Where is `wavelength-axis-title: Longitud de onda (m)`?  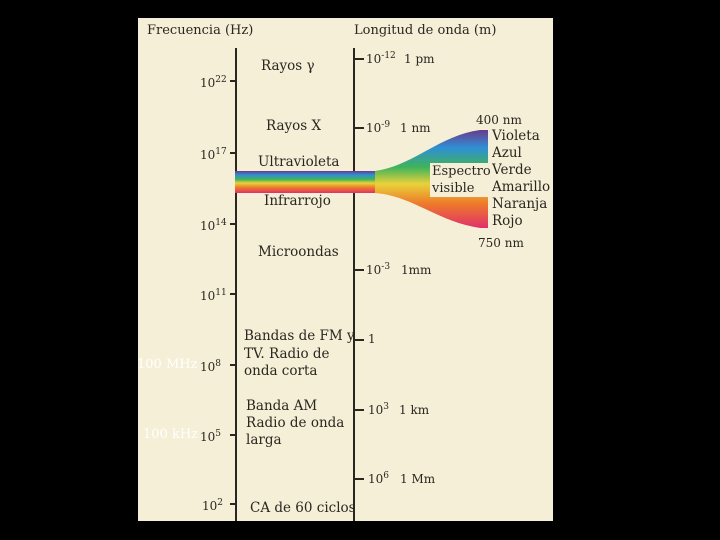 wavelength-axis-title: Longitud de onda (m) is located at coordinates (425, 30).